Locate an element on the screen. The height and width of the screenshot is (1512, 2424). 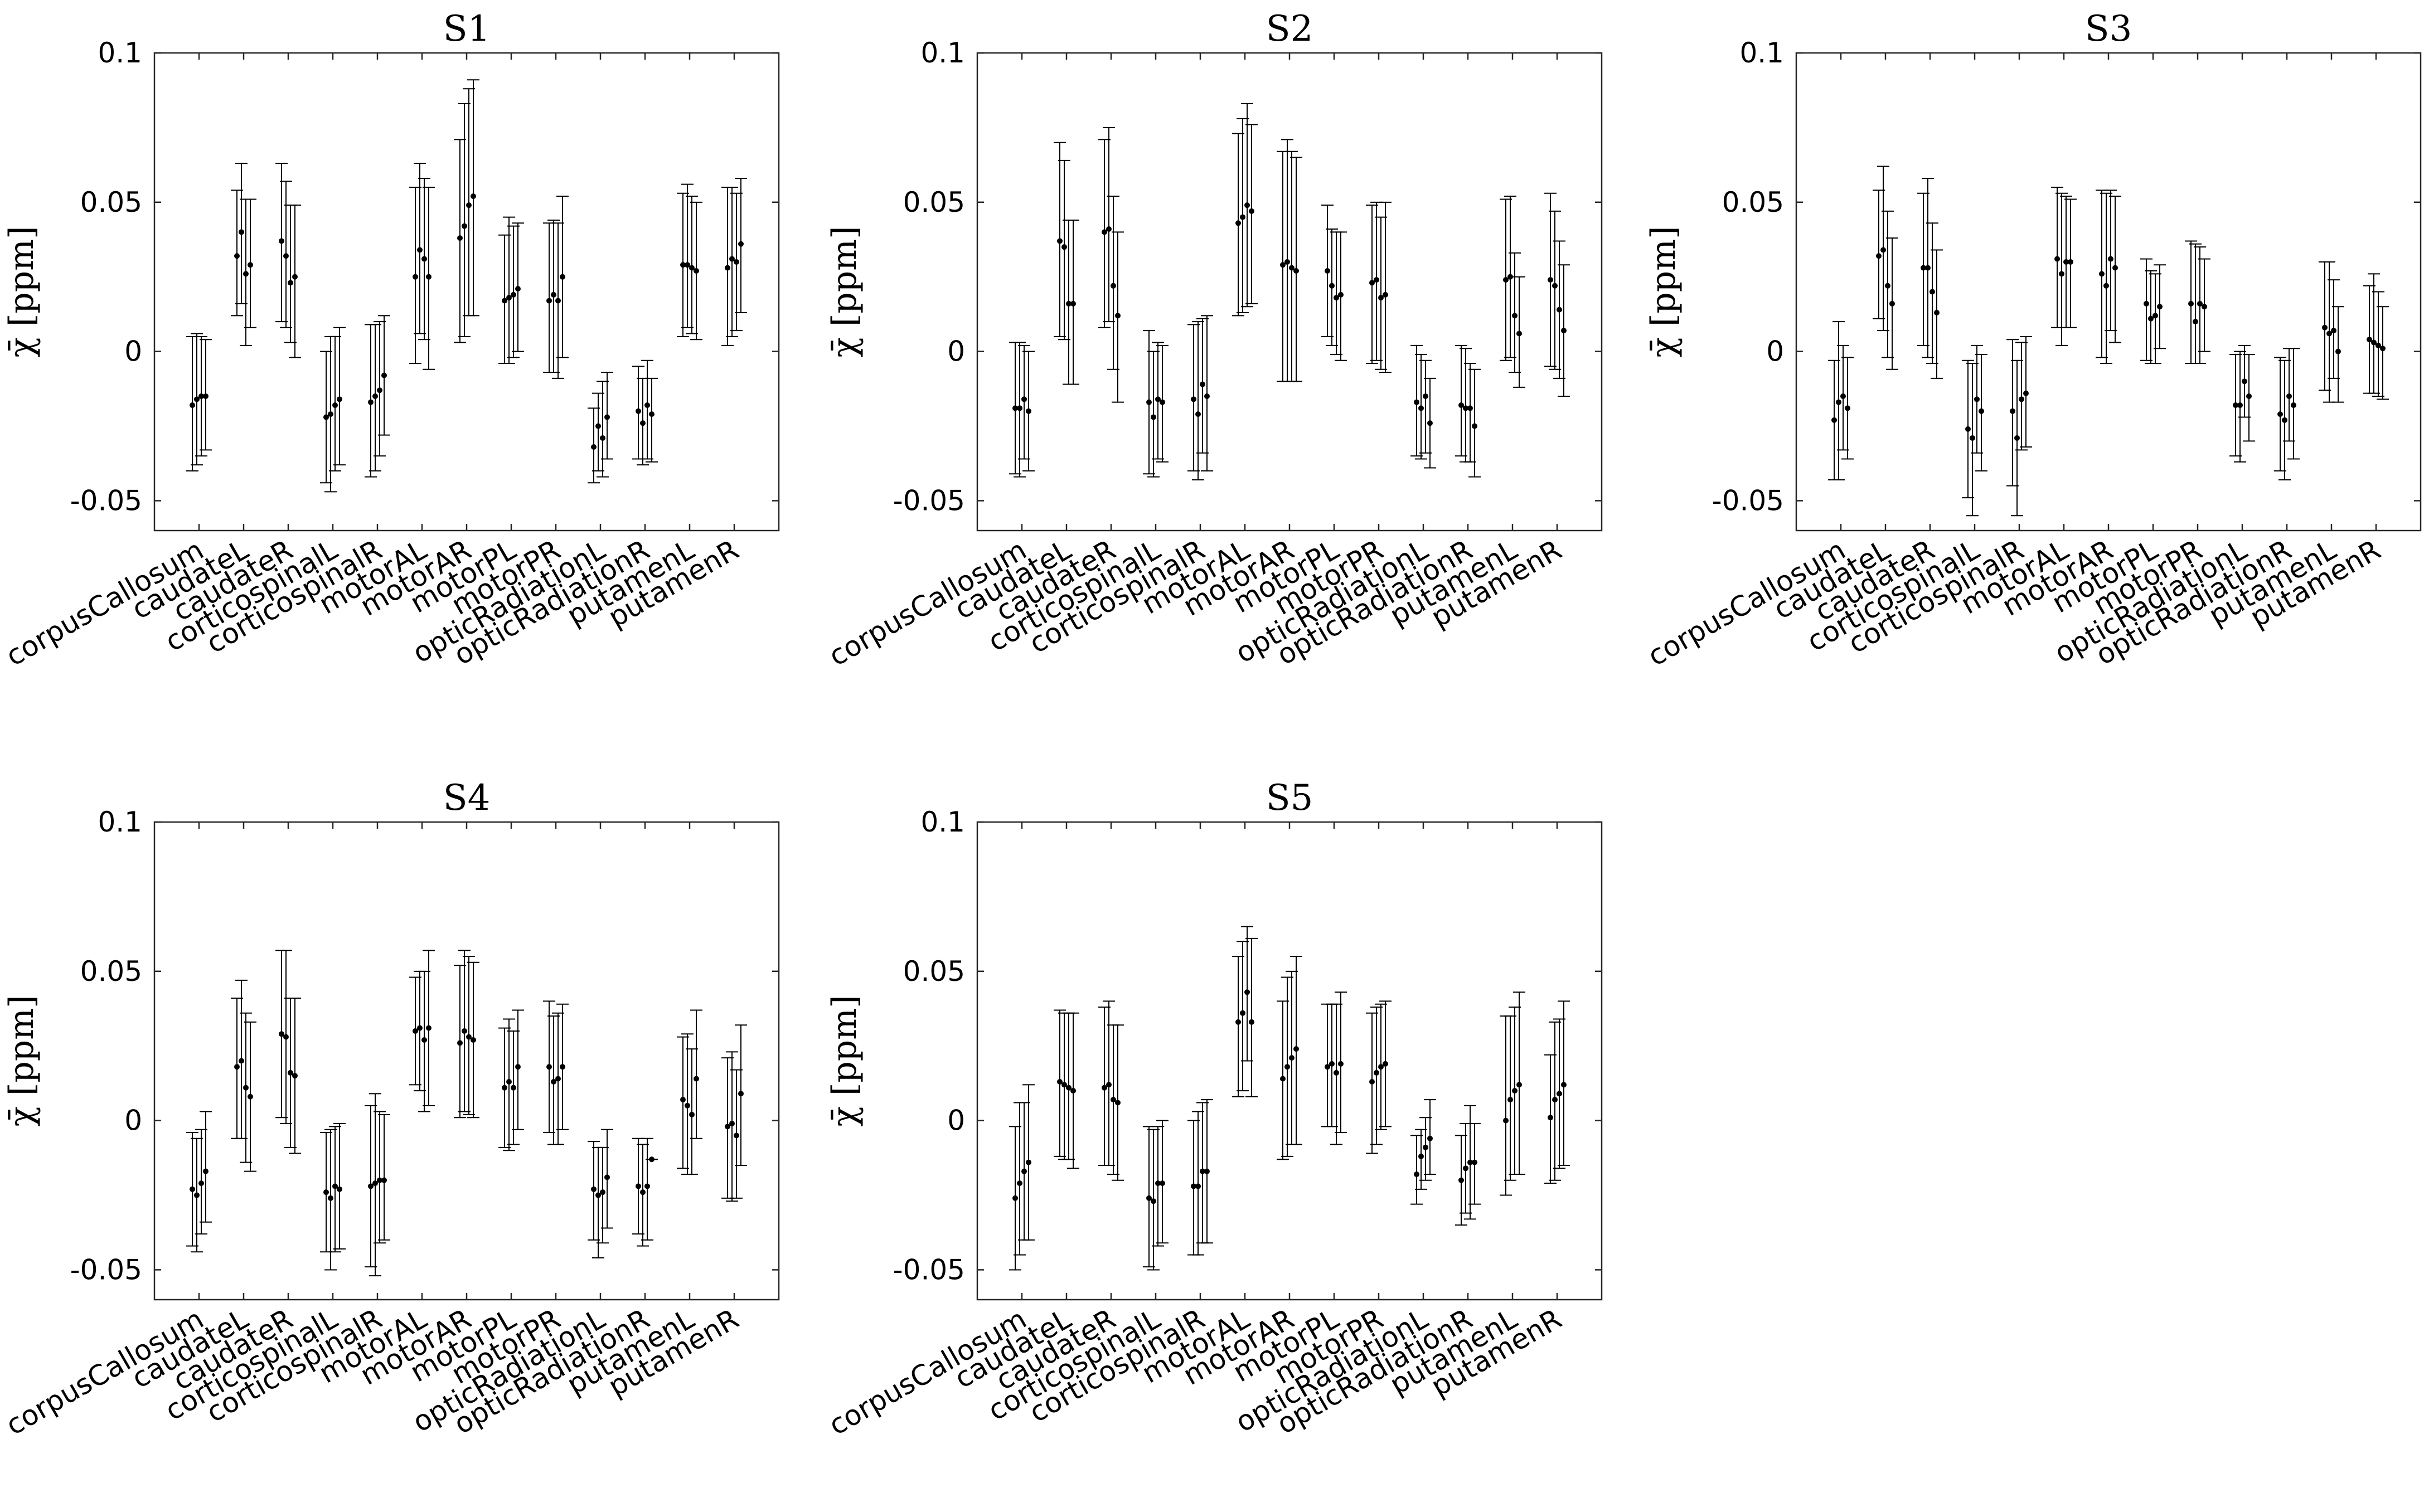
y-tick-label: 0.1 is located at coordinates (120, 53).